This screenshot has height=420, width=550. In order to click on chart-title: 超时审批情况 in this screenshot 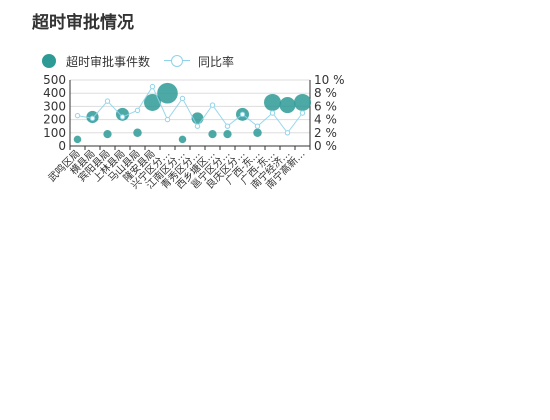, I will do `click(83, 23)`.